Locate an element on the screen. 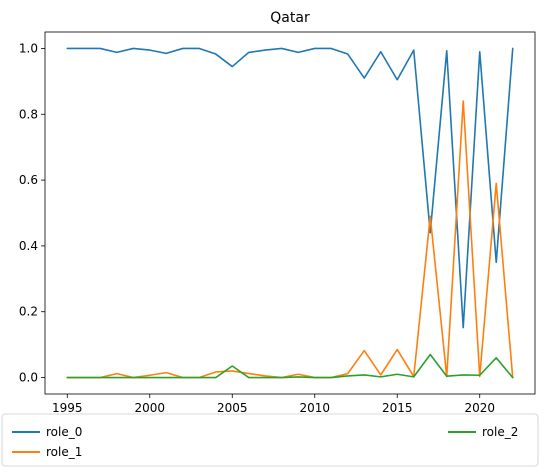 The width and height of the screenshot is (547, 474). y-tick-label-3: 0.6 is located at coordinates (28, 180).